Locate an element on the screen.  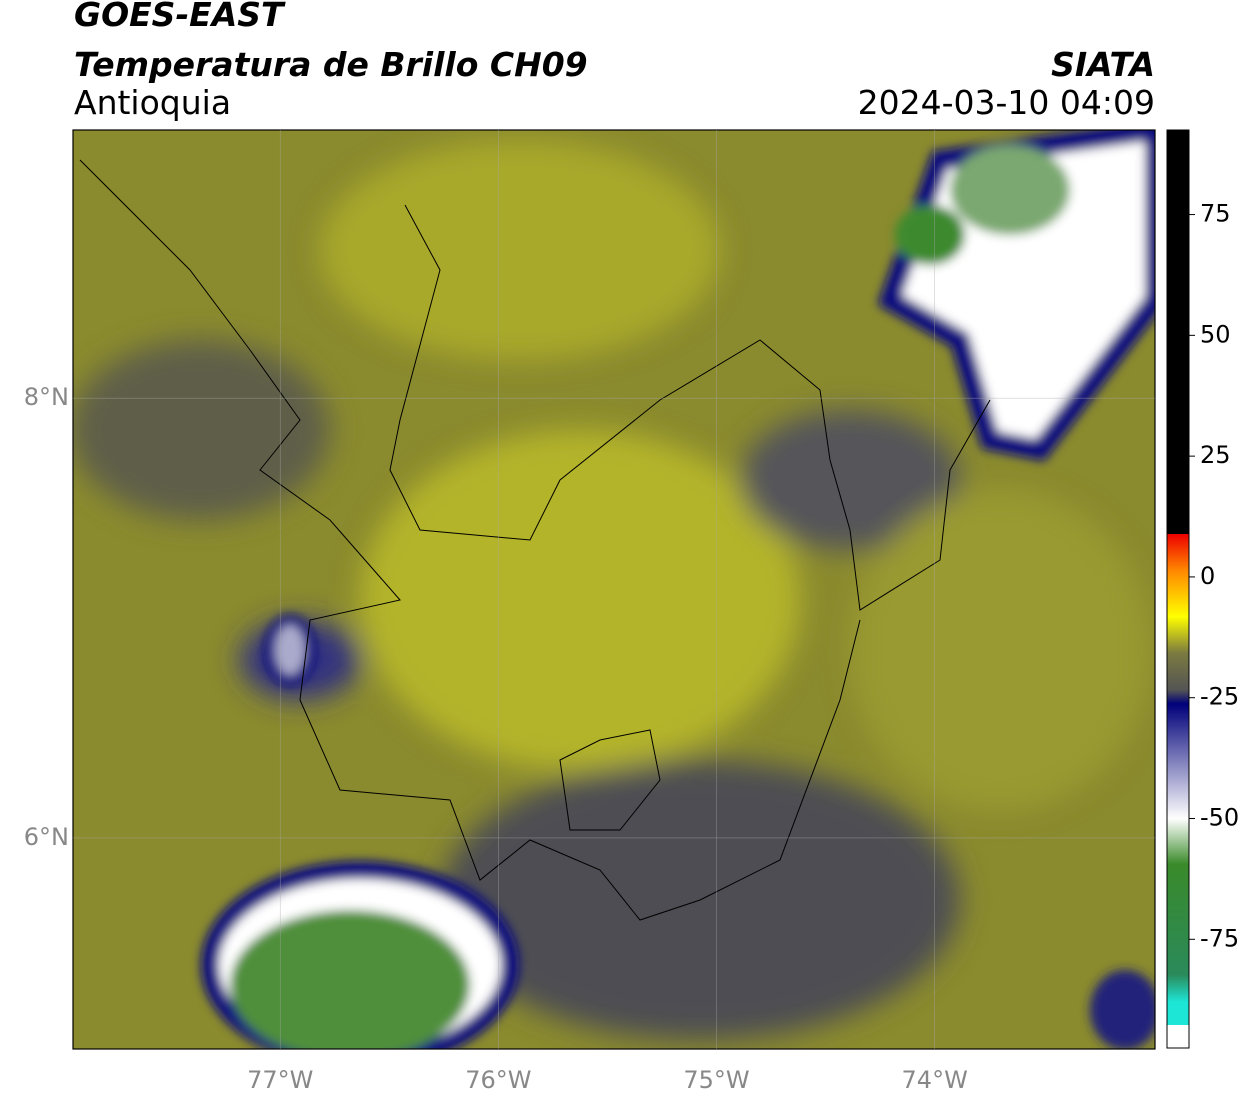
lat-tick-label: 6°N is located at coordinates (46, 837).